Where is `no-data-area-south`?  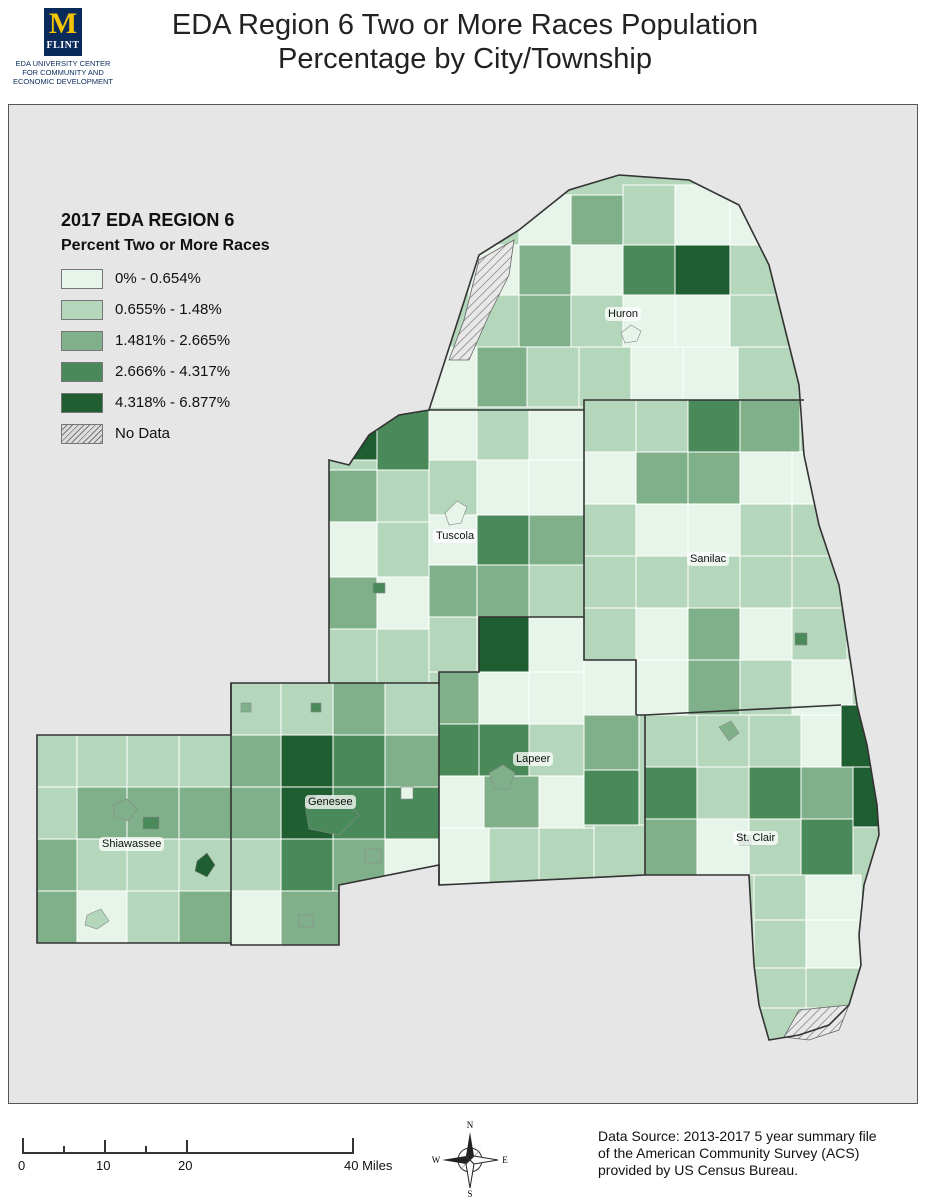 no-data-area-south is located at coordinates (816, 1022).